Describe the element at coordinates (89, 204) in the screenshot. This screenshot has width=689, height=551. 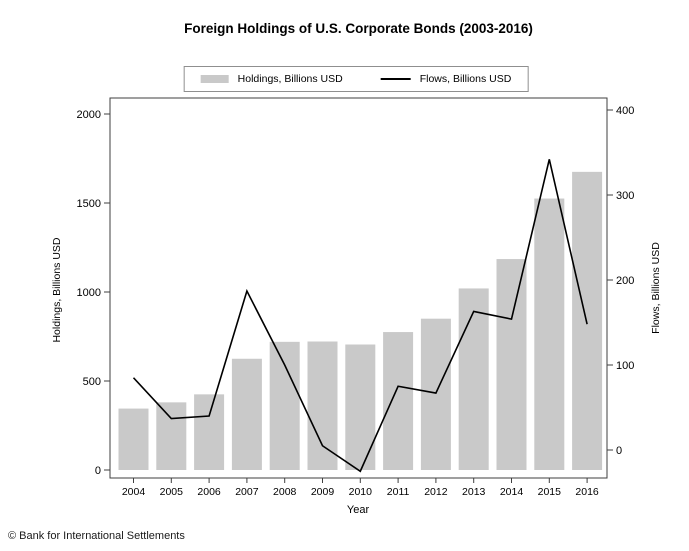
I see `y-left-tick-label: 1500` at that location.